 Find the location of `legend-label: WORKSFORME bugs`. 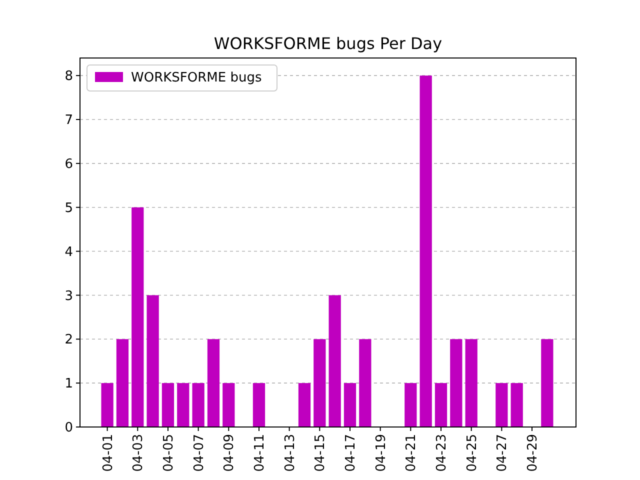

legend-label: WORKSFORME bugs is located at coordinates (196, 78).